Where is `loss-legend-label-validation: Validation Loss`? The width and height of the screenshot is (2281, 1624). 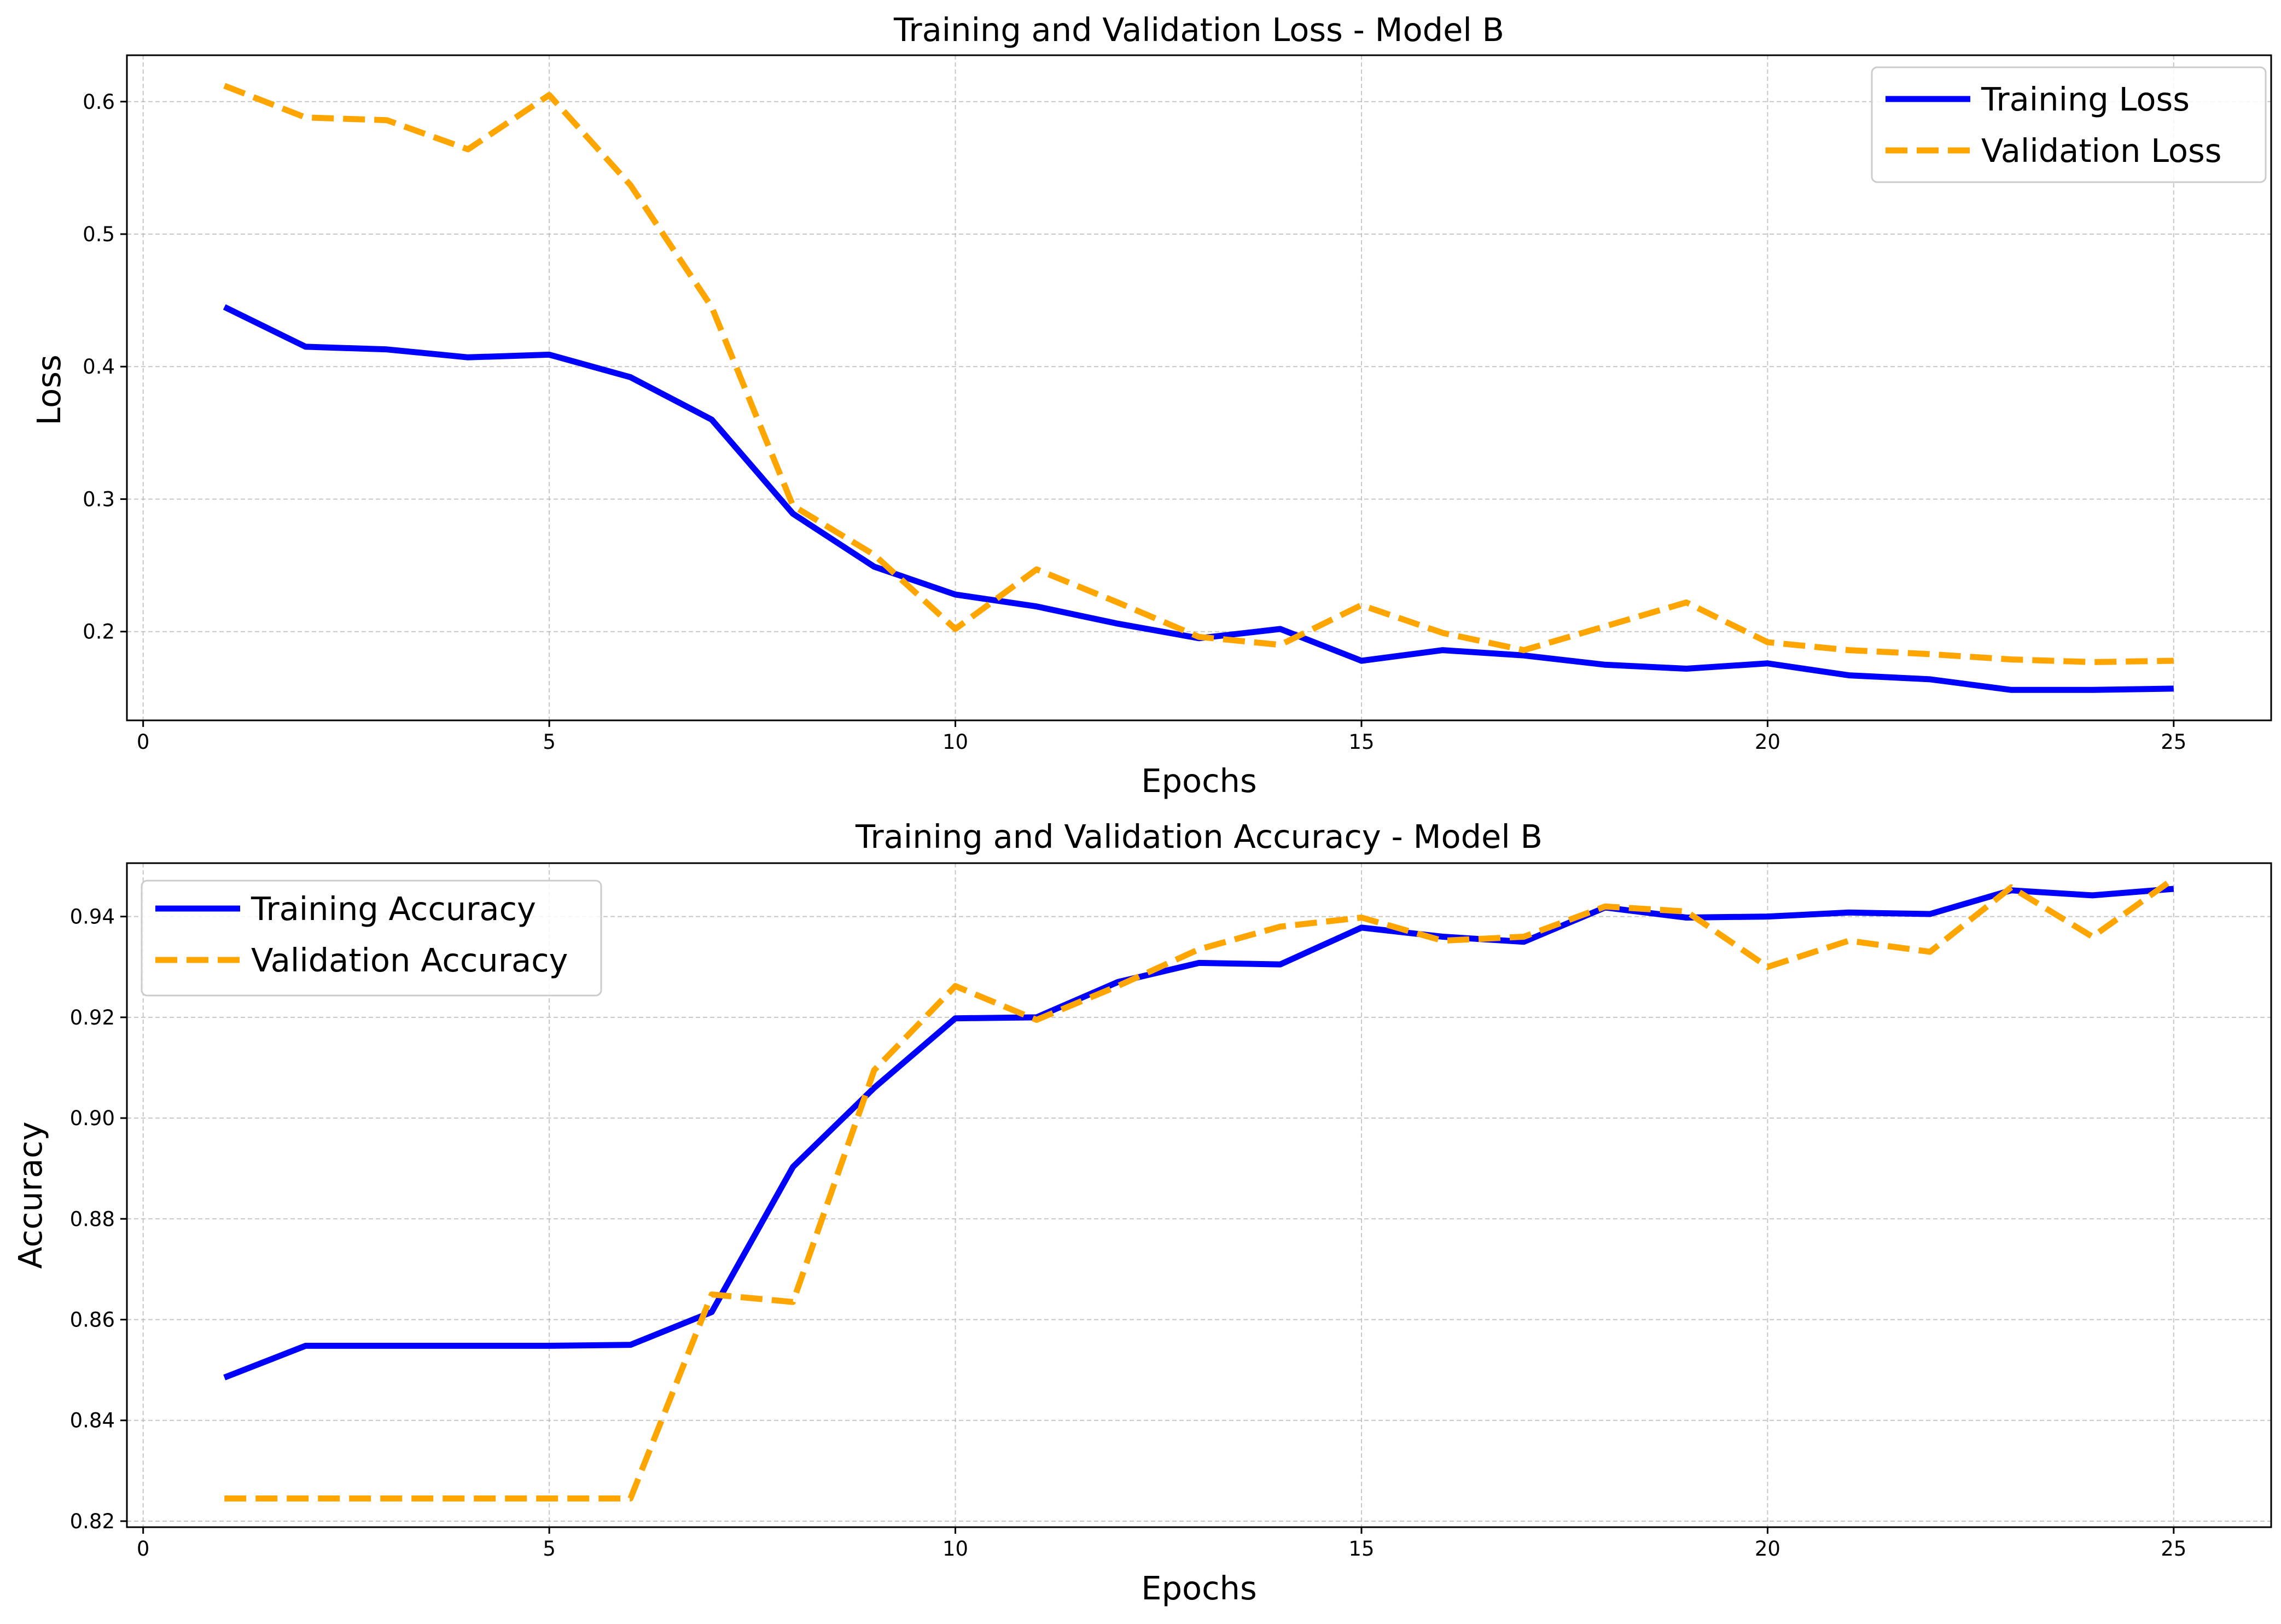 loss-legend-label-validation: Validation Loss is located at coordinates (2101, 151).